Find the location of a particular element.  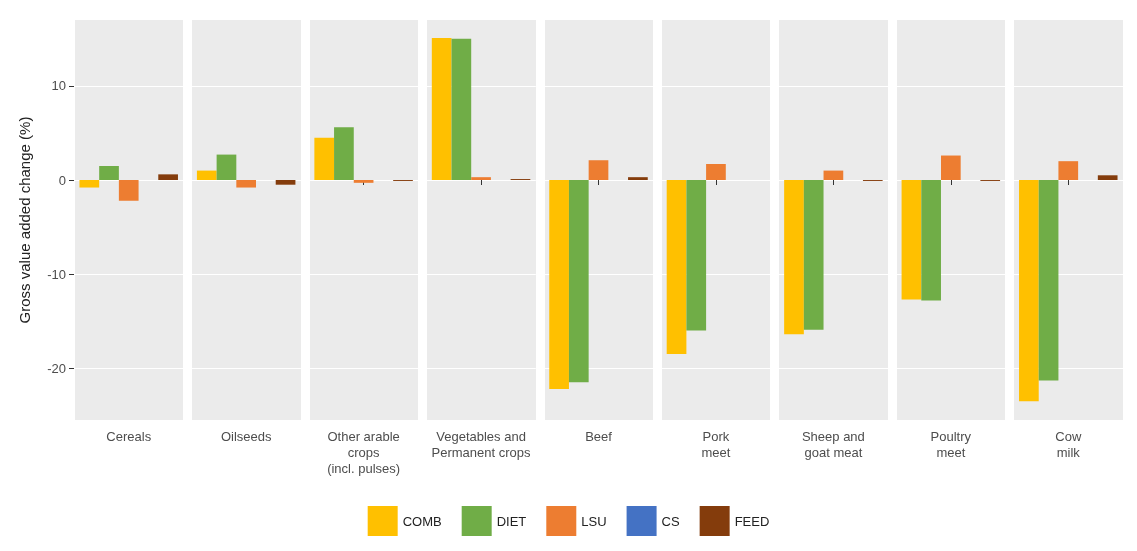

x-tick-label: Cow milk is located at coordinates (1068, 444).